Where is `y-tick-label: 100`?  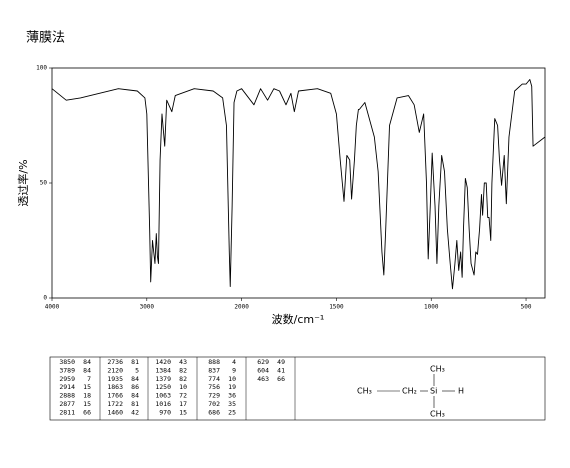 y-tick-label: 100 is located at coordinates (41, 68).